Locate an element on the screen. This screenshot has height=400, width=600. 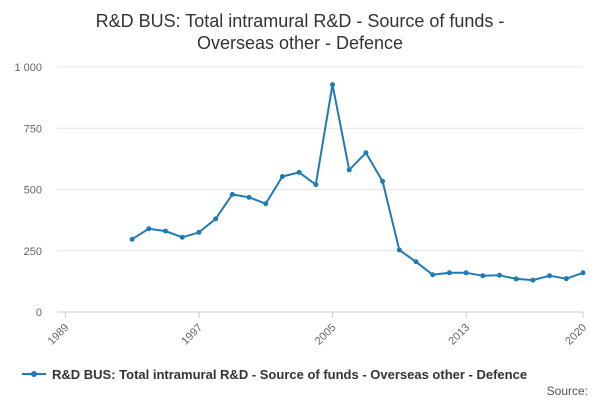
y-tick-label: 750 is located at coordinates (33, 129).